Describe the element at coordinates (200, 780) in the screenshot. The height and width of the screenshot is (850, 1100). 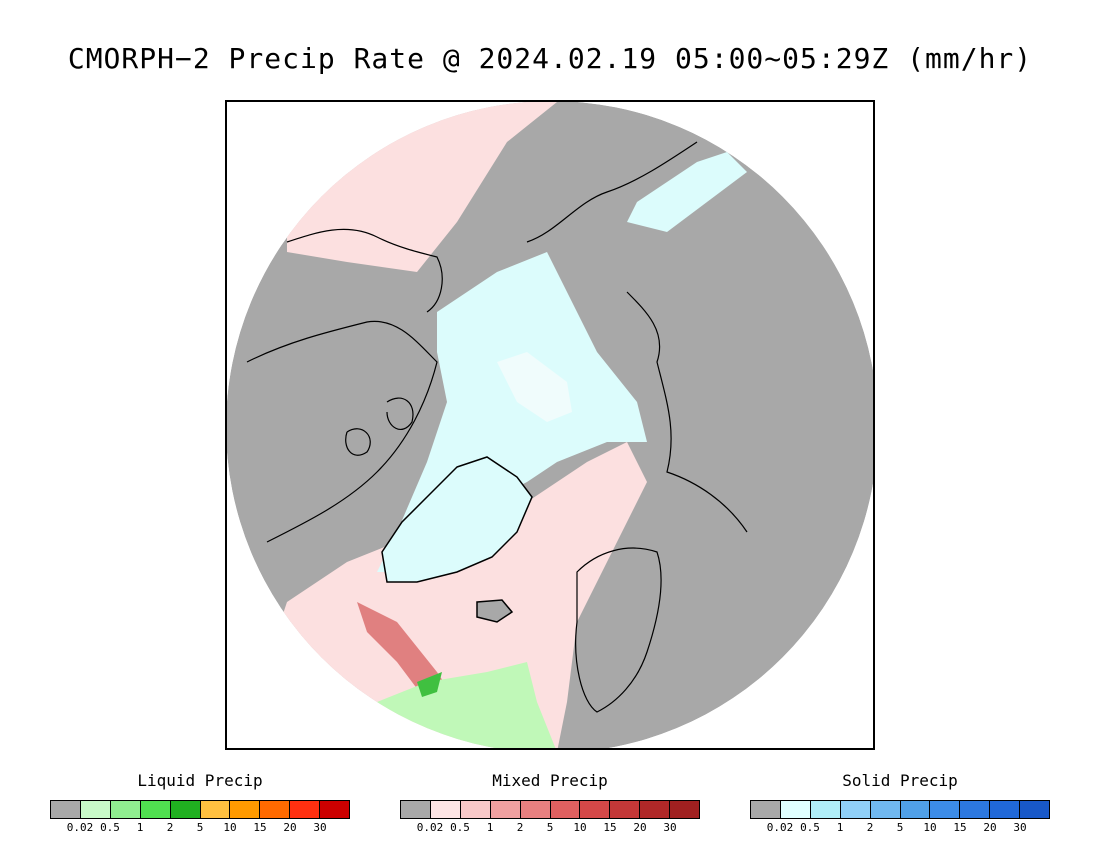
I see `legend-title: Liquid Precip` at that location.